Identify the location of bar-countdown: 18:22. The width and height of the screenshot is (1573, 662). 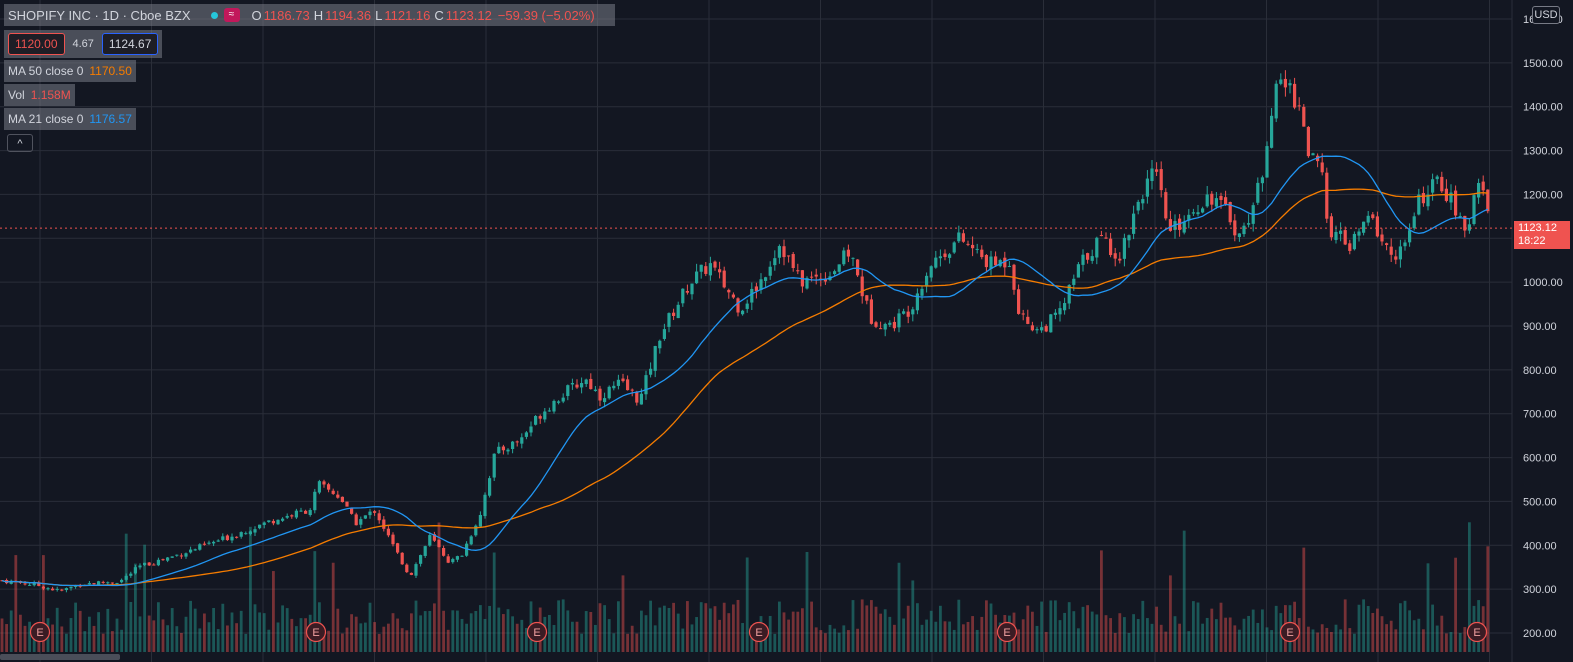
(1532, 241).